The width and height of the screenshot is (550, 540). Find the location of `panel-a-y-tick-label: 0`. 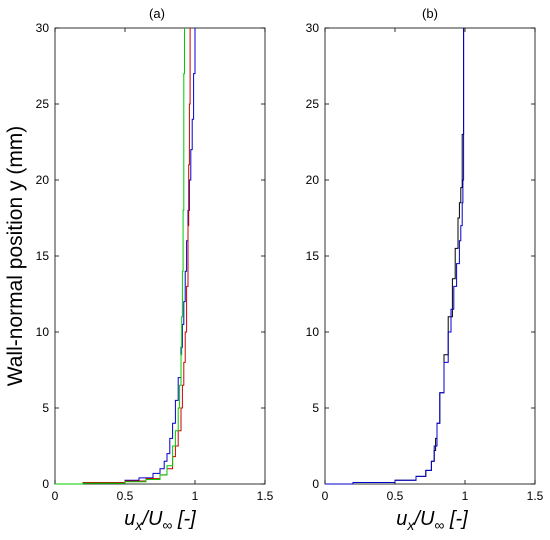

panel-a-y-tick-label: 0 is located at coordinates (45, 484).